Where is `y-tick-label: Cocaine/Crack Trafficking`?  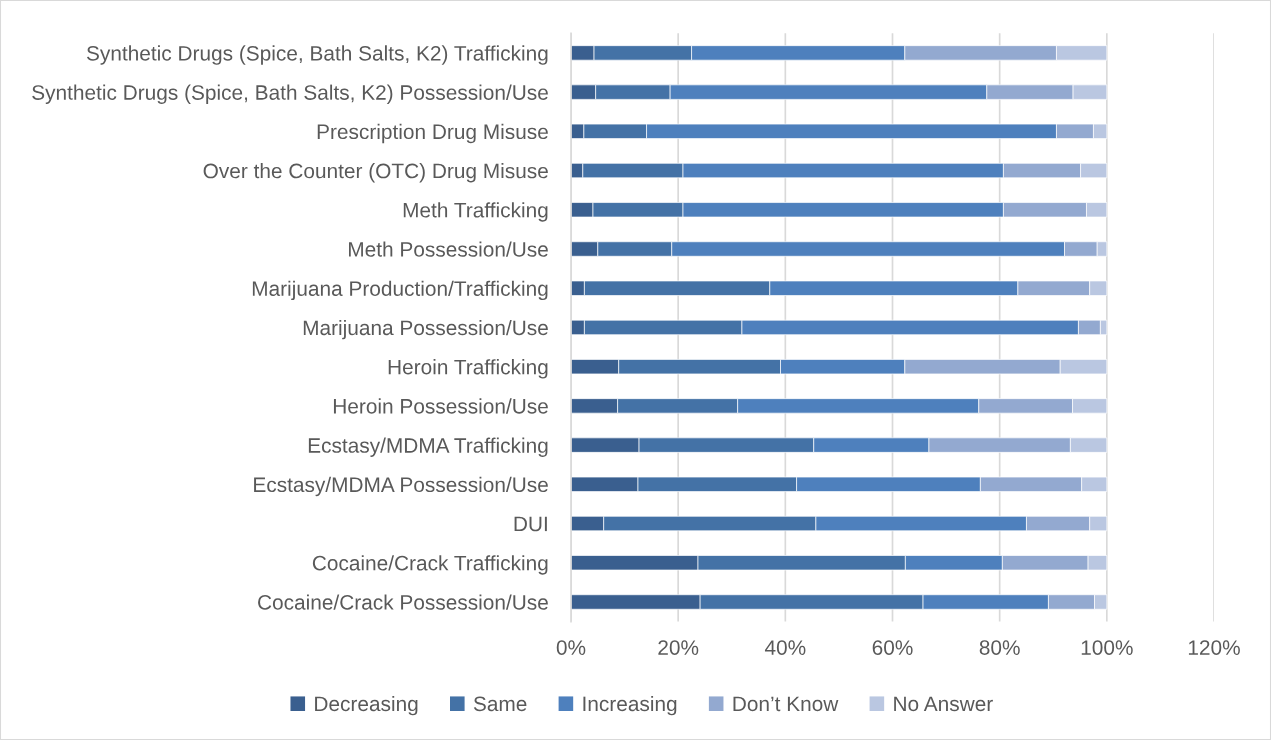
y-tick-label: Cocaine/Crack Trafficking is located at coordinates (430, 565).